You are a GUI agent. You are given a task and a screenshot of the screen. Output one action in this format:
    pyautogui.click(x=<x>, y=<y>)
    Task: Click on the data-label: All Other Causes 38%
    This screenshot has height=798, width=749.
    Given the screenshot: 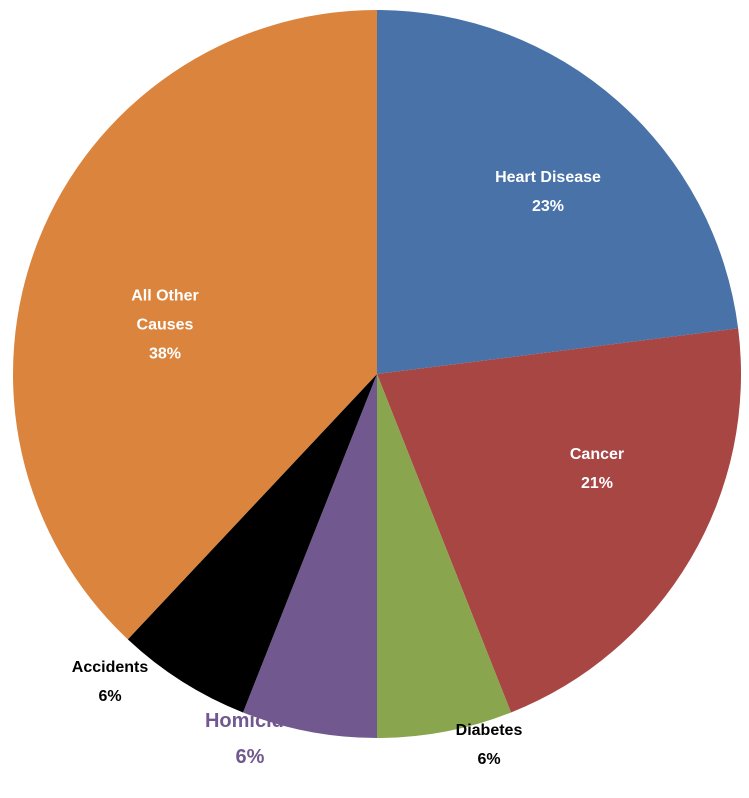 What is the action you would take?
    pyautogui.click(x=165, y=325)
    